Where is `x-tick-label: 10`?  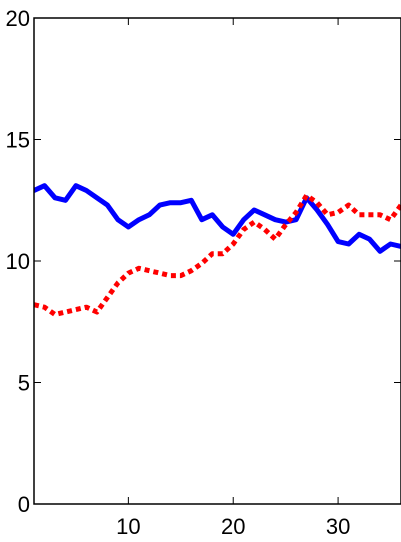
x-tick-label: 10 is located at coordinates (128, 526).